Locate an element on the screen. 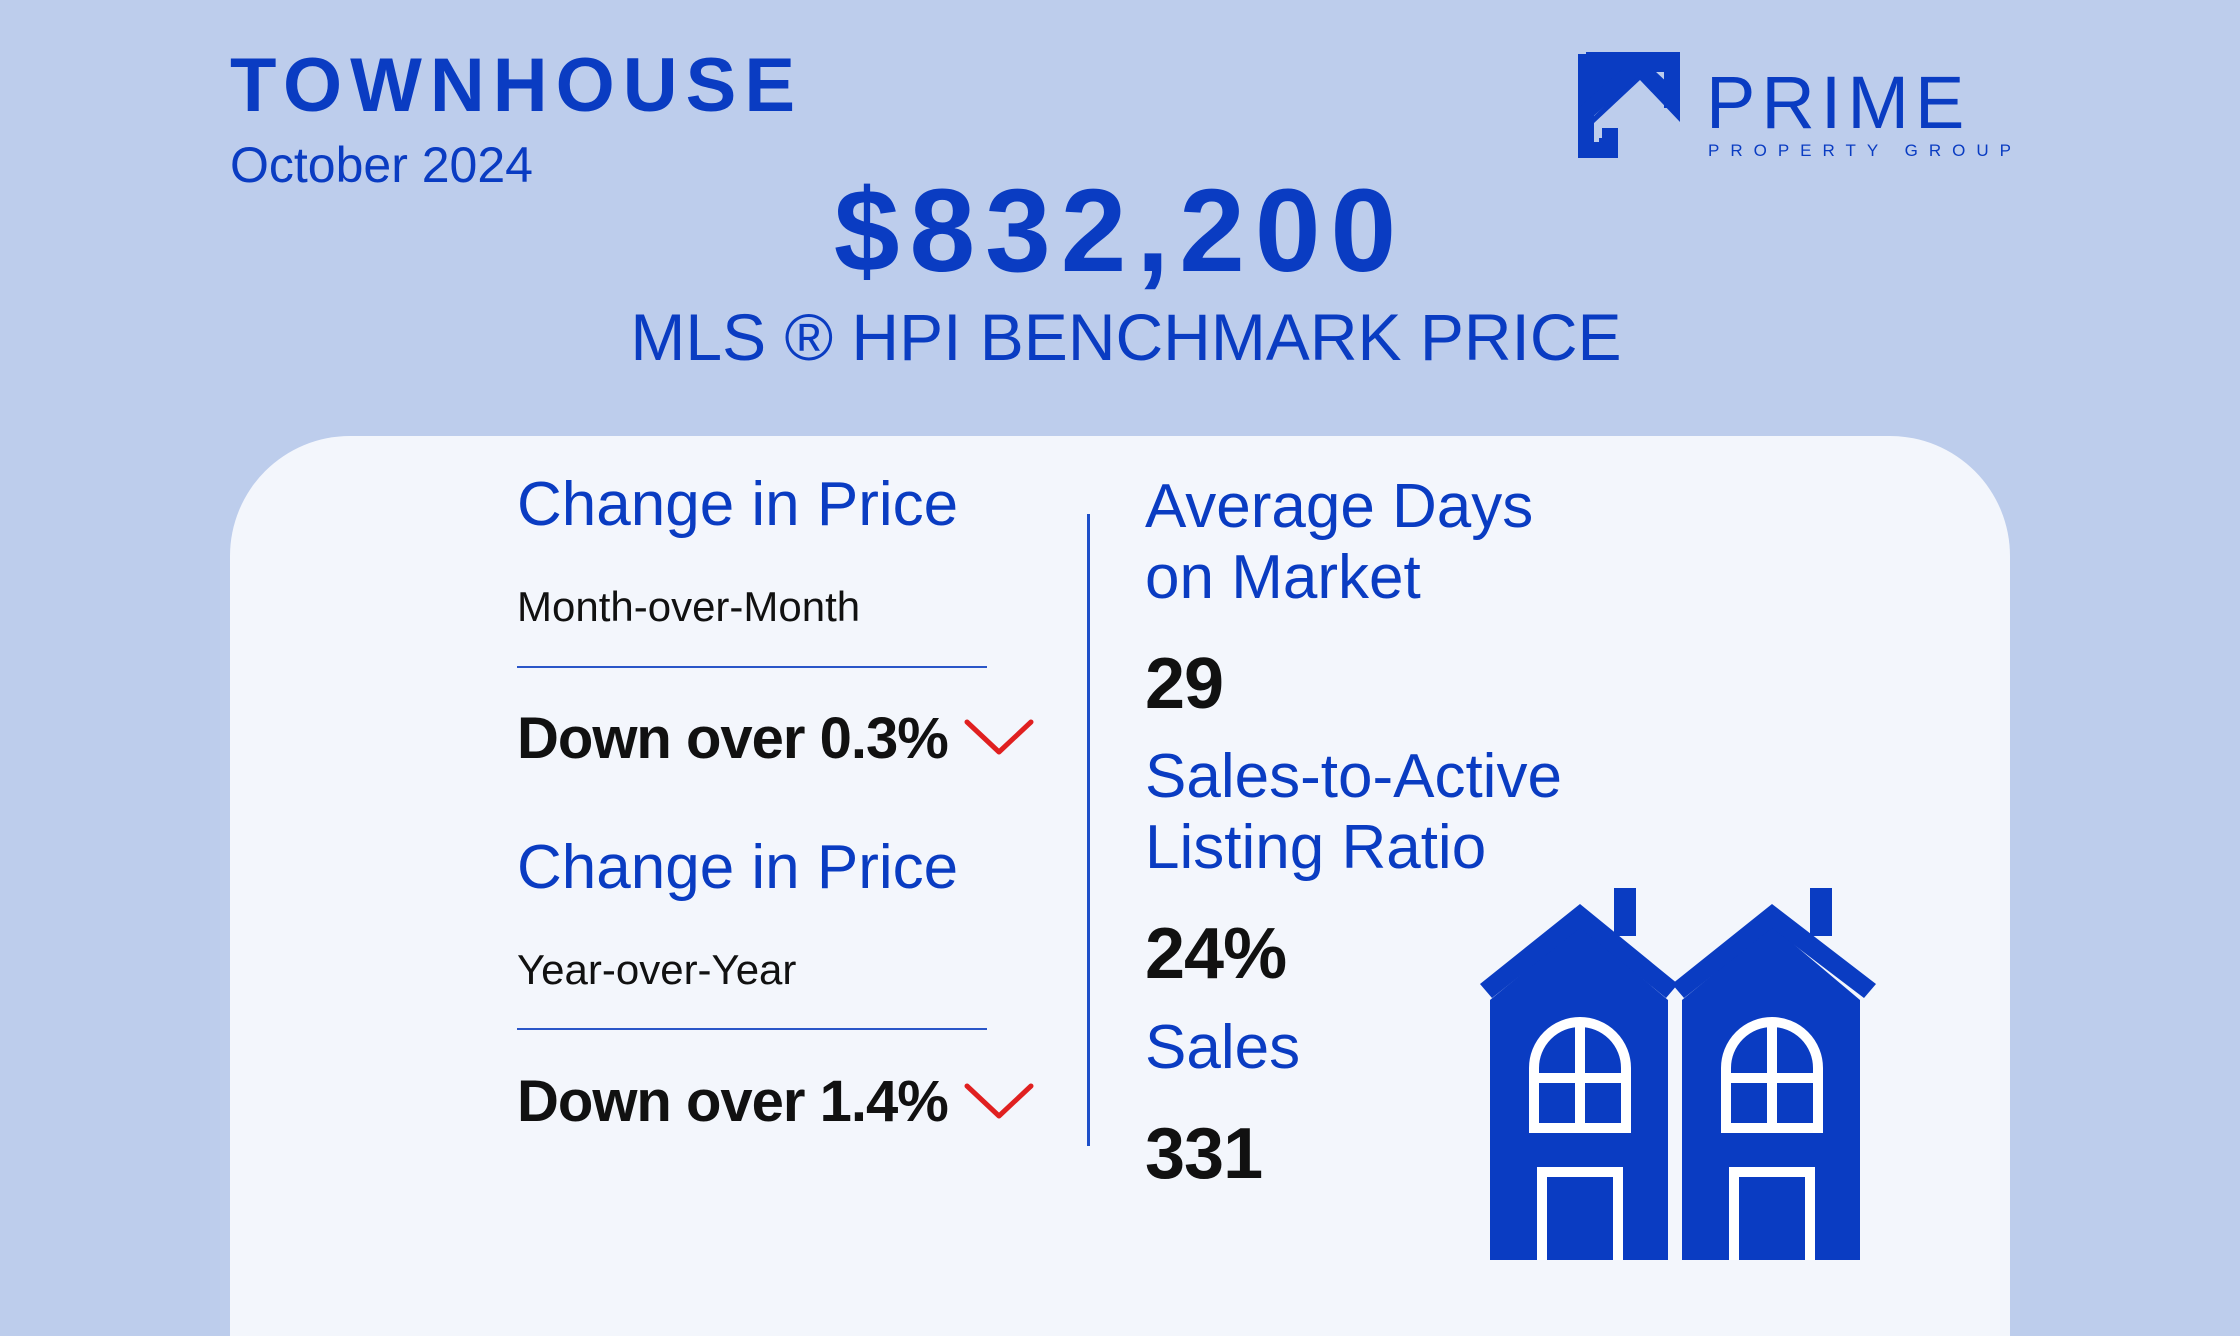 Image resolution: width=2240 pixels, height=1336 pixels. yoy-heading: Change in Price is located at coordinates (738, 867).